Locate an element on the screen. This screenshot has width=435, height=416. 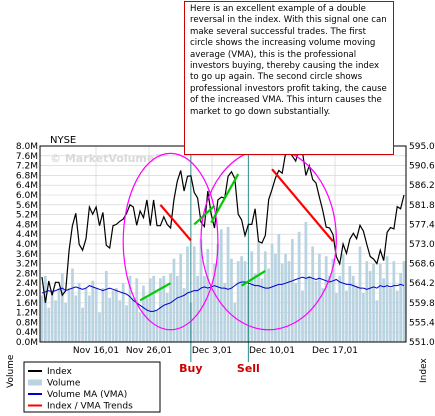
left-tick-label: 4.8M is located at coordinates (27, 225).